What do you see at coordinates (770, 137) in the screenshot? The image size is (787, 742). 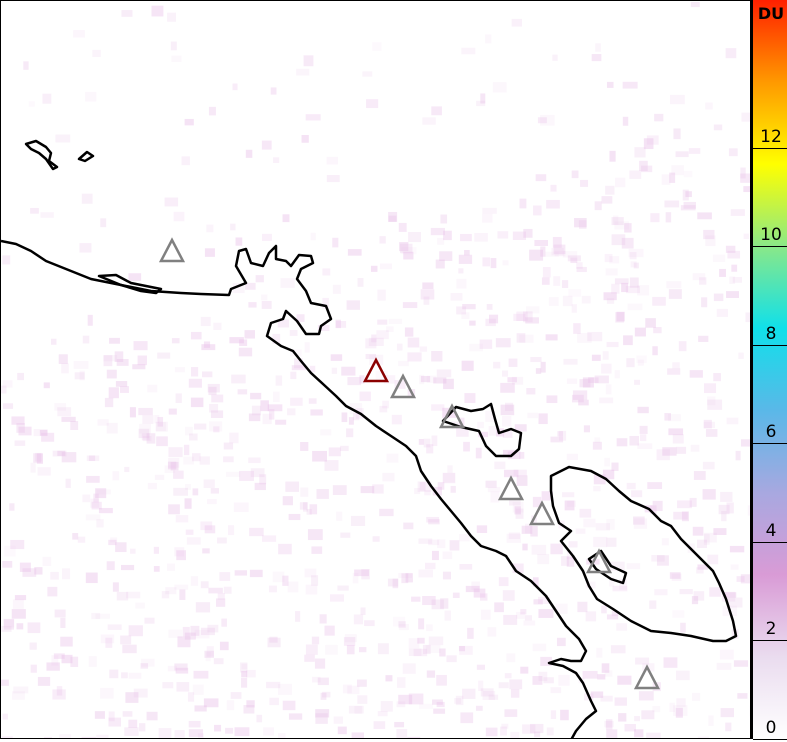 I see `colorbar-tick-label: 12` at bounding box center [770, 137].